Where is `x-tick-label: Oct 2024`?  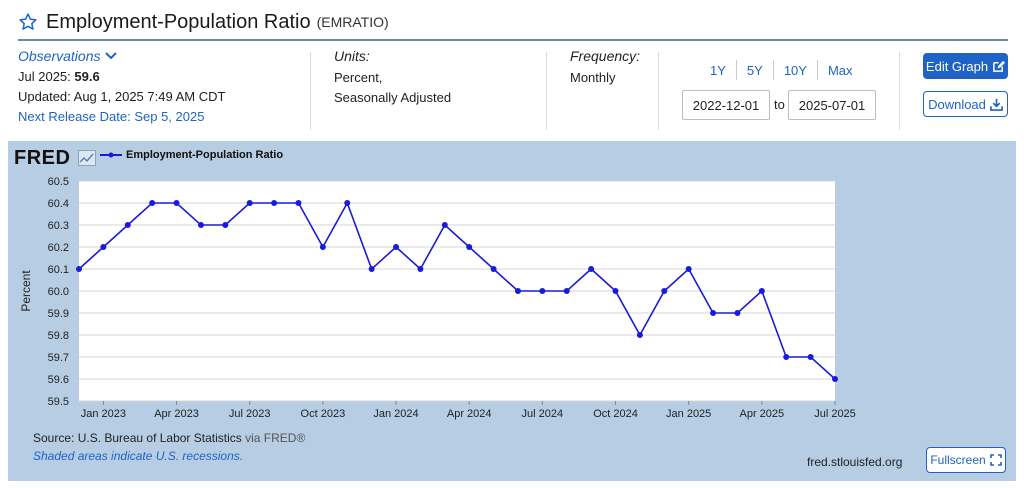
x-tick-label: Oct 2024 is located at coordinates (615, 414).